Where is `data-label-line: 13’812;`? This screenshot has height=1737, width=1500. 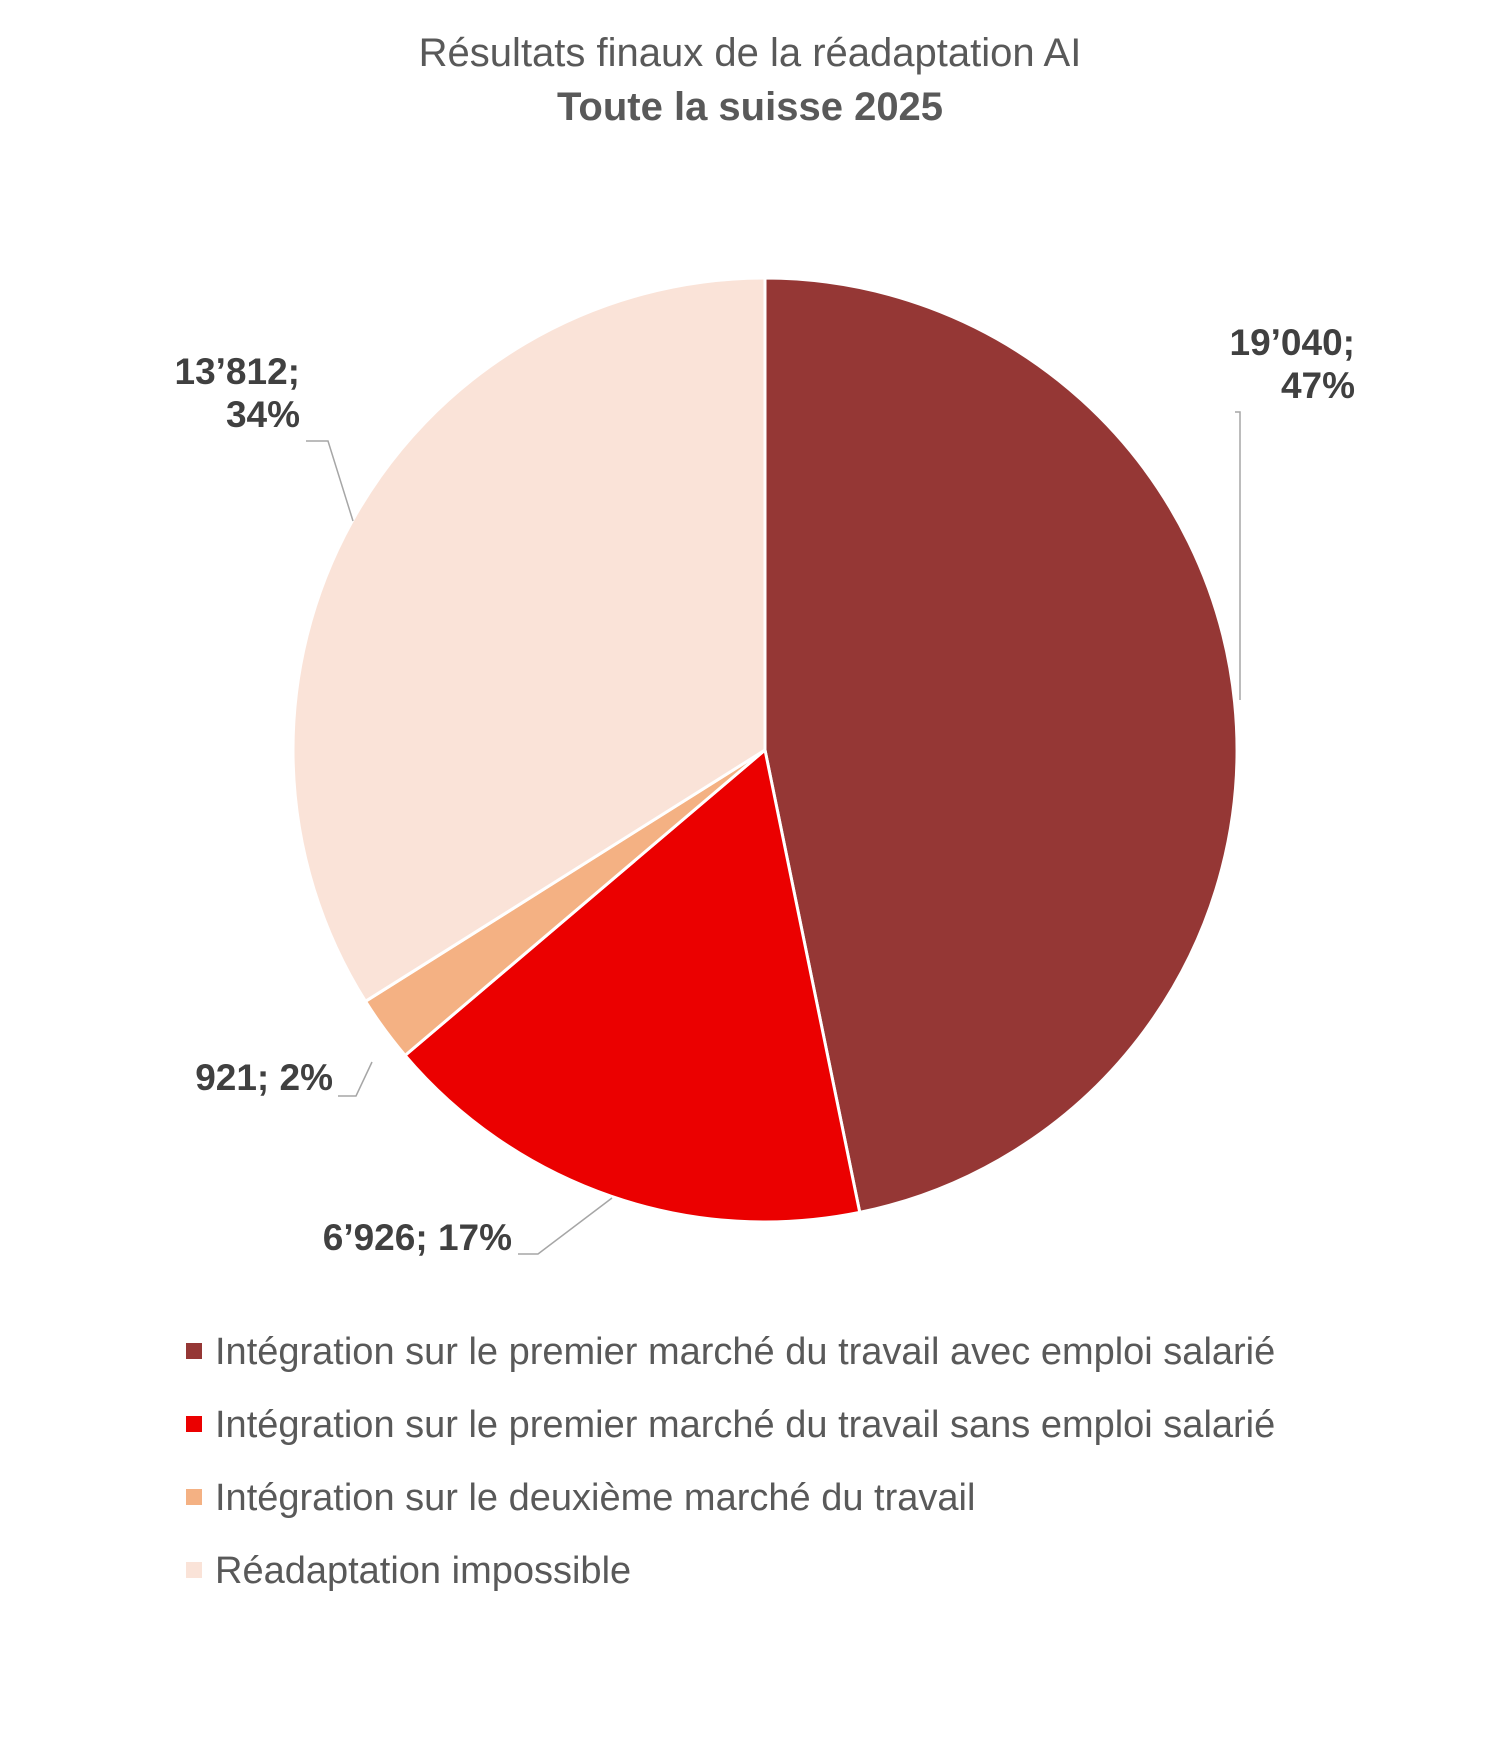 data-label-line: 13’812; is located at coordinates (238, 371).